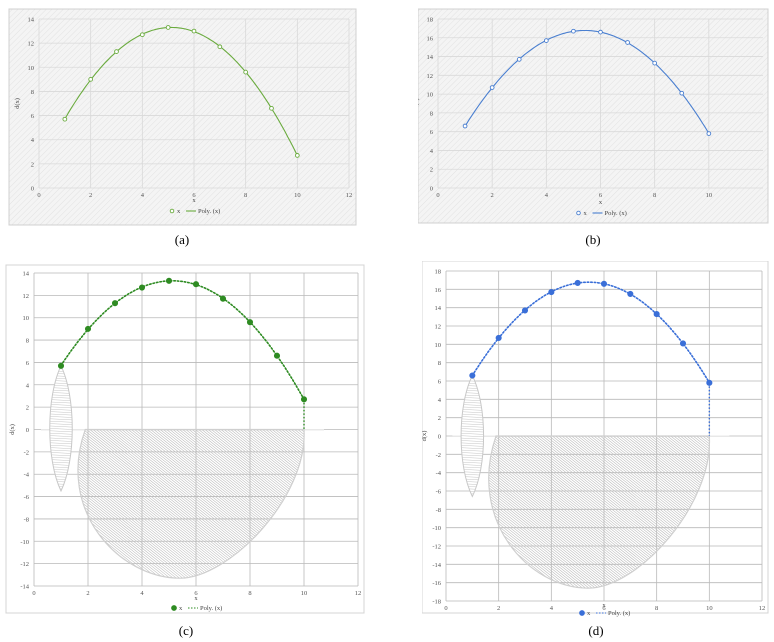  I want to click on y-tick-label: -14, so click(436, 565).